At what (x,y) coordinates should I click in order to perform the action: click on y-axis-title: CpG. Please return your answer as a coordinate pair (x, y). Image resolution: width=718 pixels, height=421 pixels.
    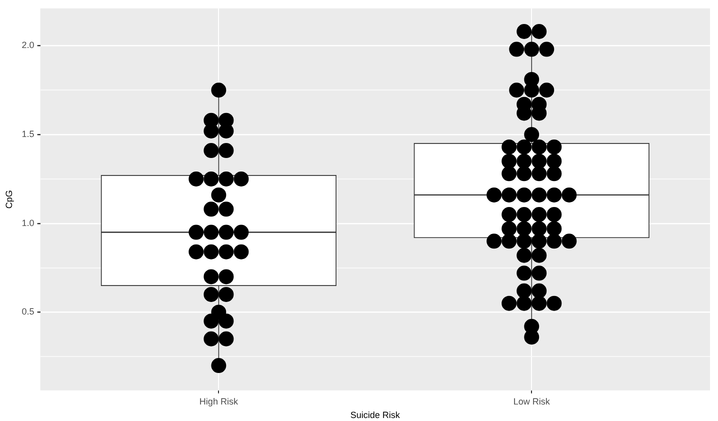
    Looking at the image, I should click on (9, 199).